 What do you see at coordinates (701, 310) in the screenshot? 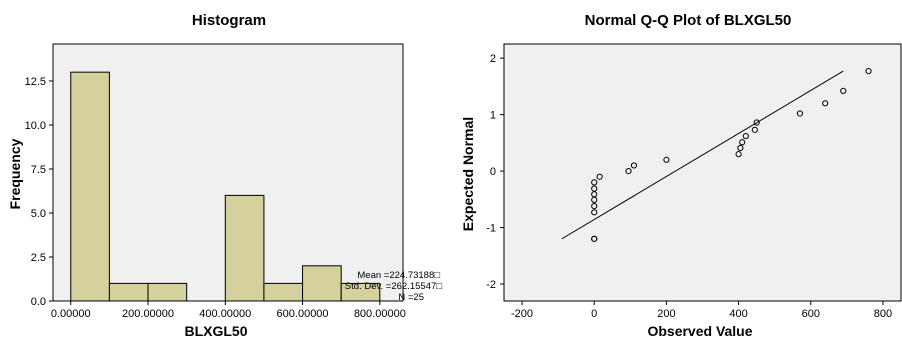
I see `qq-x-ticks: -200 0 200 400 600 800` at bounding box center [701, 310].